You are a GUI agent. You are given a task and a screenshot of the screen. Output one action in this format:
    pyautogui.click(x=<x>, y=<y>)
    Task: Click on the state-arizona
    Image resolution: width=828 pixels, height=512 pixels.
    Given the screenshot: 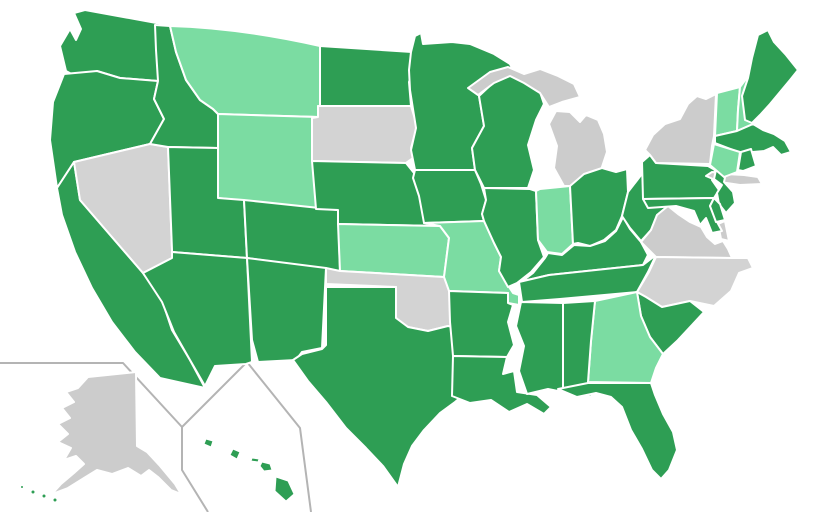 What is the action you would take?
    pyautogui.click(x=197, y=319)
    